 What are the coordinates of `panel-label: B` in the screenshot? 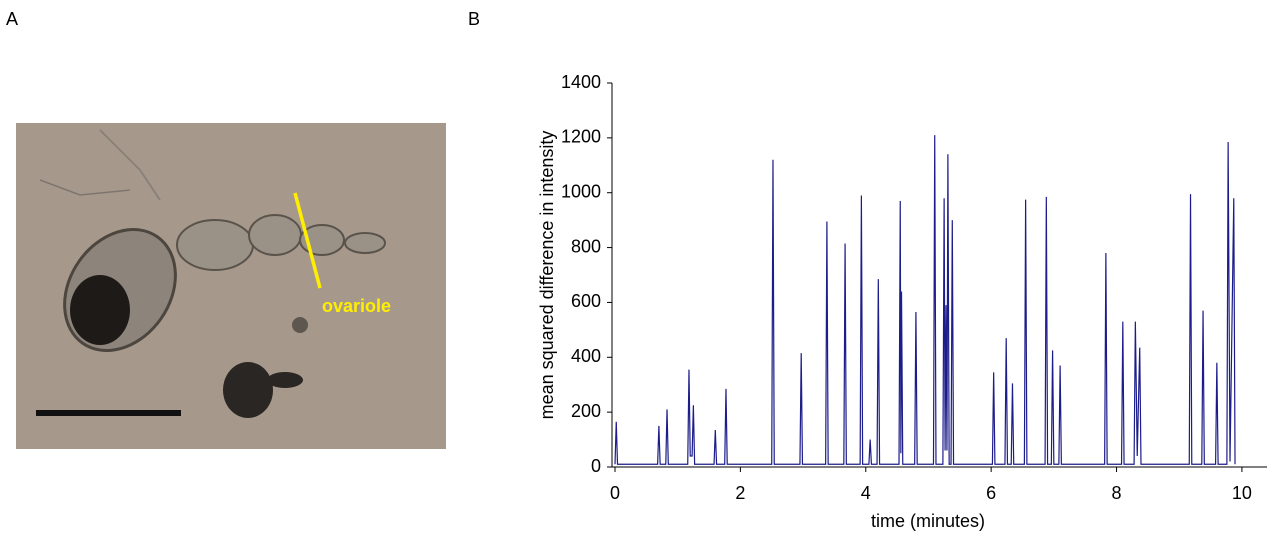 It's located at (474, 19).